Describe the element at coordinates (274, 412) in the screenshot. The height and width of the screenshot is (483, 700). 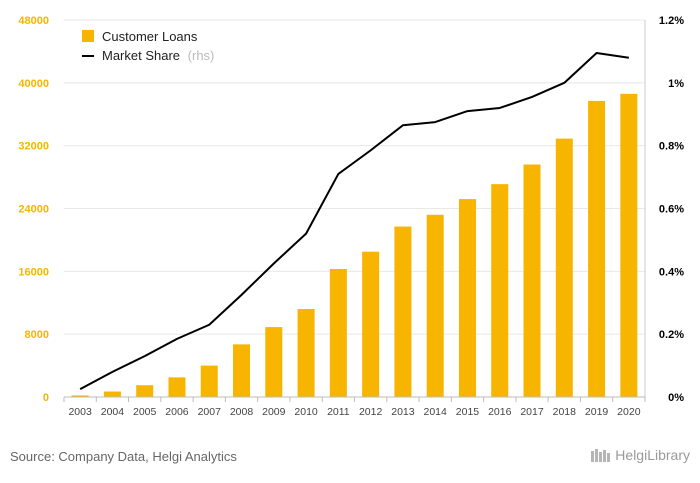
I see `x-tick-label: 2009` at that location.